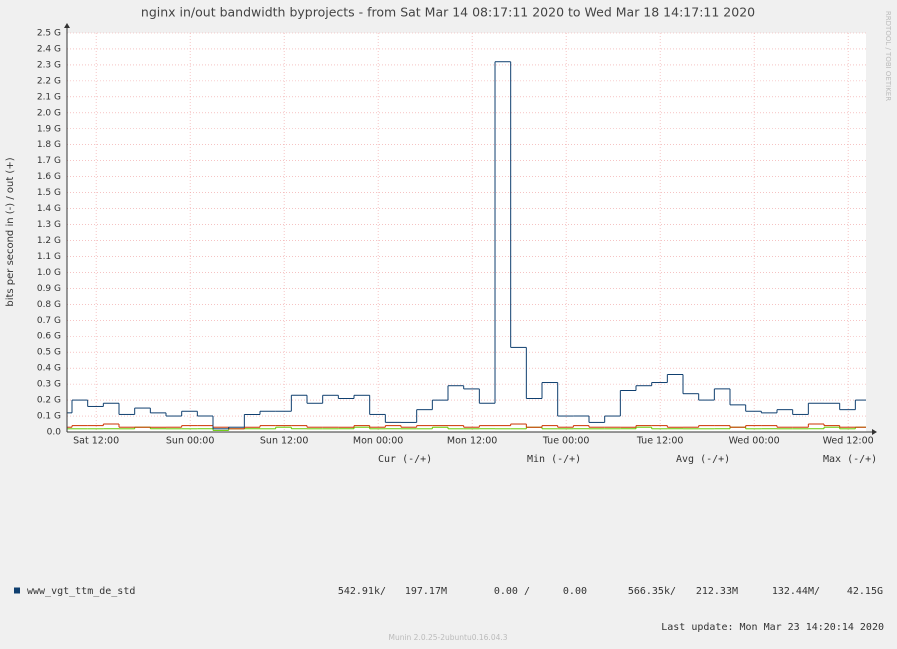  Describe the element at coordinates (10, 231) in the screenshot. I see `y-axis-label: bits per second in (-) / out (+)` at that location.